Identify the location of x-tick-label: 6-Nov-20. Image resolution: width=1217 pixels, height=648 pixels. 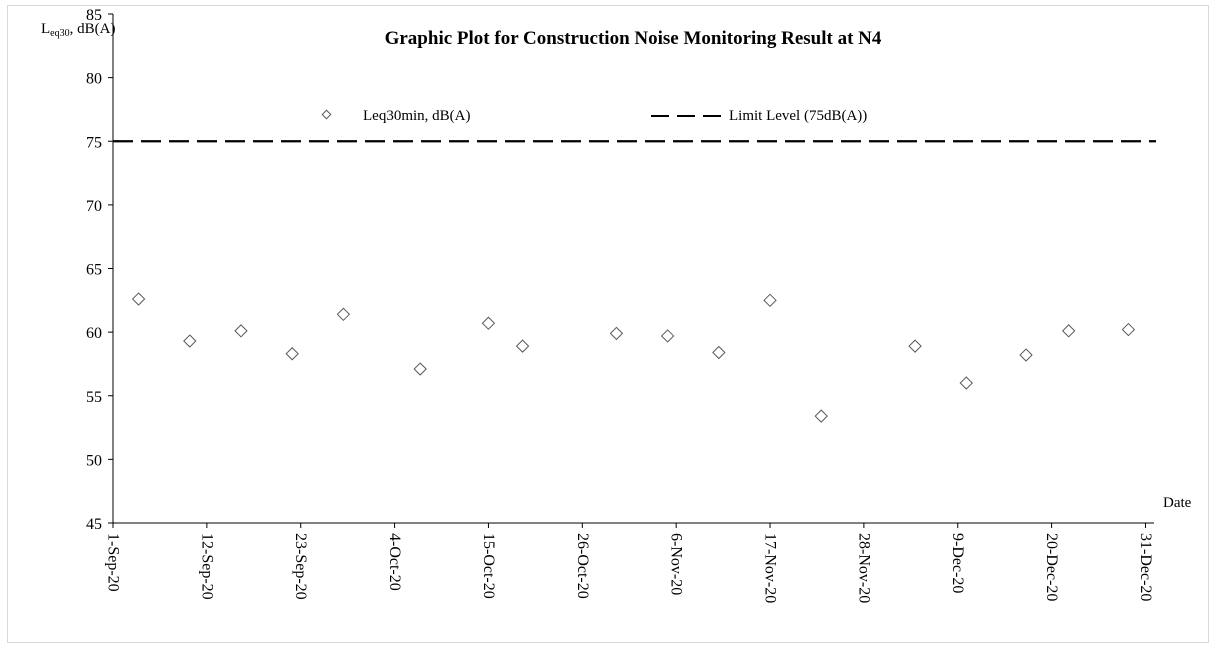
(676, 564).